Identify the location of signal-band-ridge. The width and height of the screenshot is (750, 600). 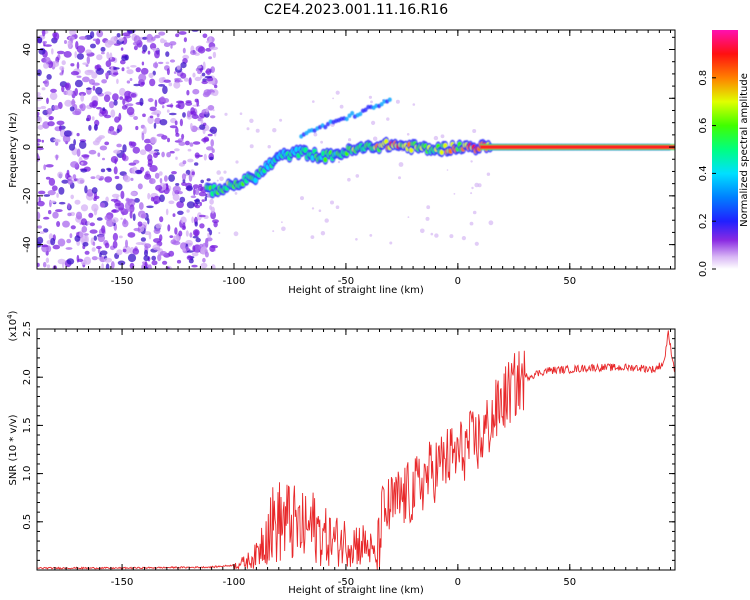
(346, 119).